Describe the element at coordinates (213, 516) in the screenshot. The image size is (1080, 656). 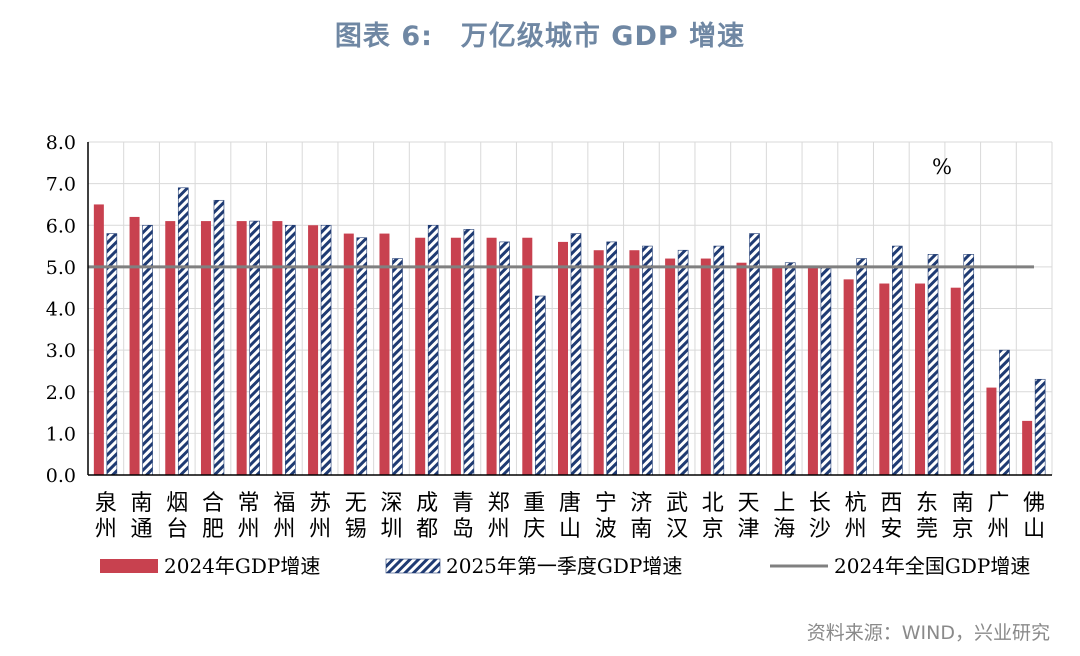
I see `x-tick-label: 合肥` at that location.